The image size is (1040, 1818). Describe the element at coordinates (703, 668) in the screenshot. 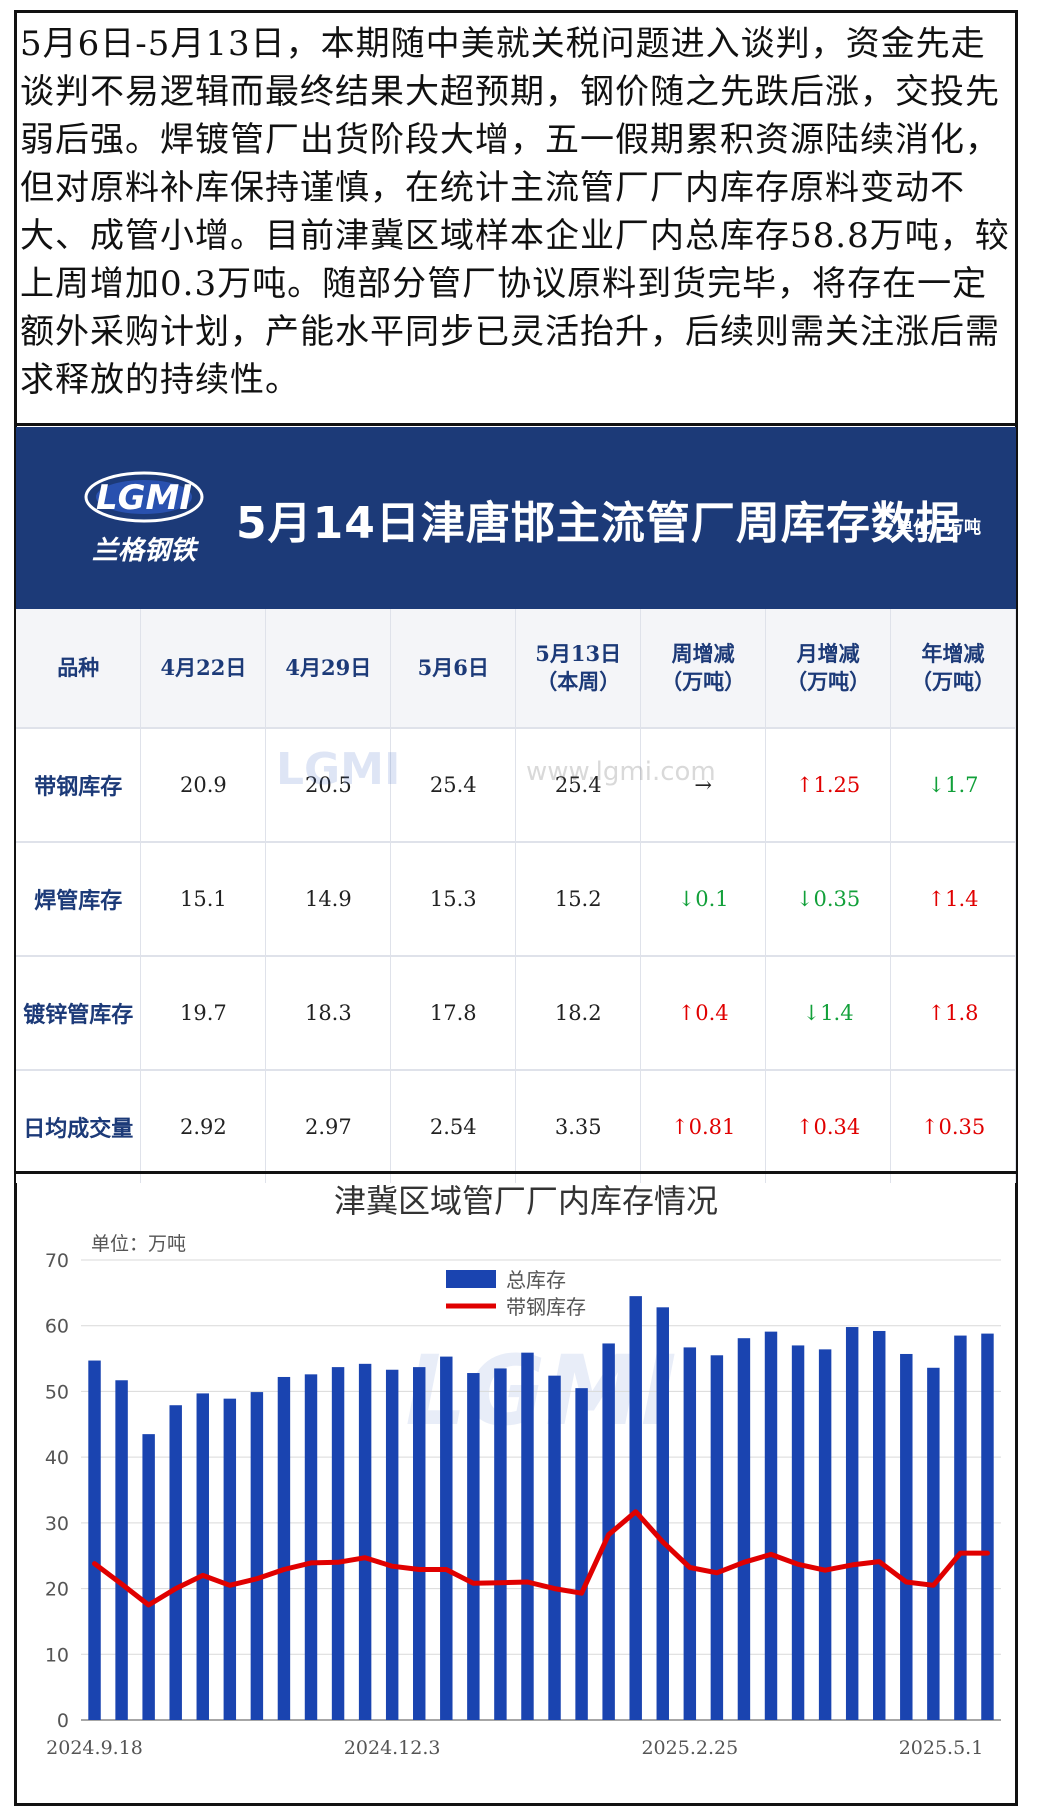

I see `column-header: 周增减 （万吨）` at that location.